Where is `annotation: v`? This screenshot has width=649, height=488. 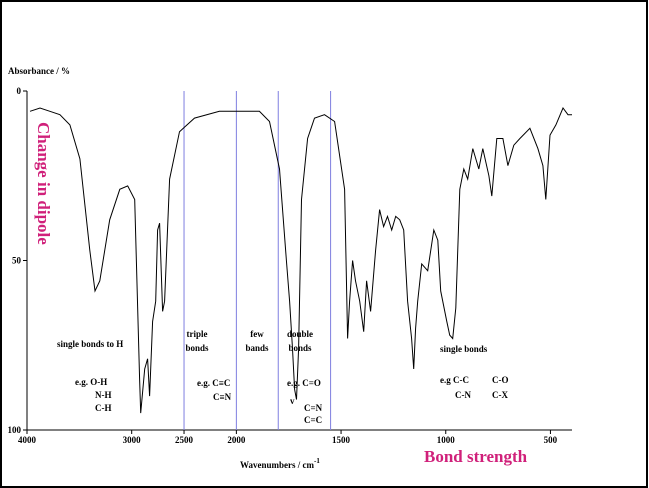
annotation: v is located at coordinates (292, 401).